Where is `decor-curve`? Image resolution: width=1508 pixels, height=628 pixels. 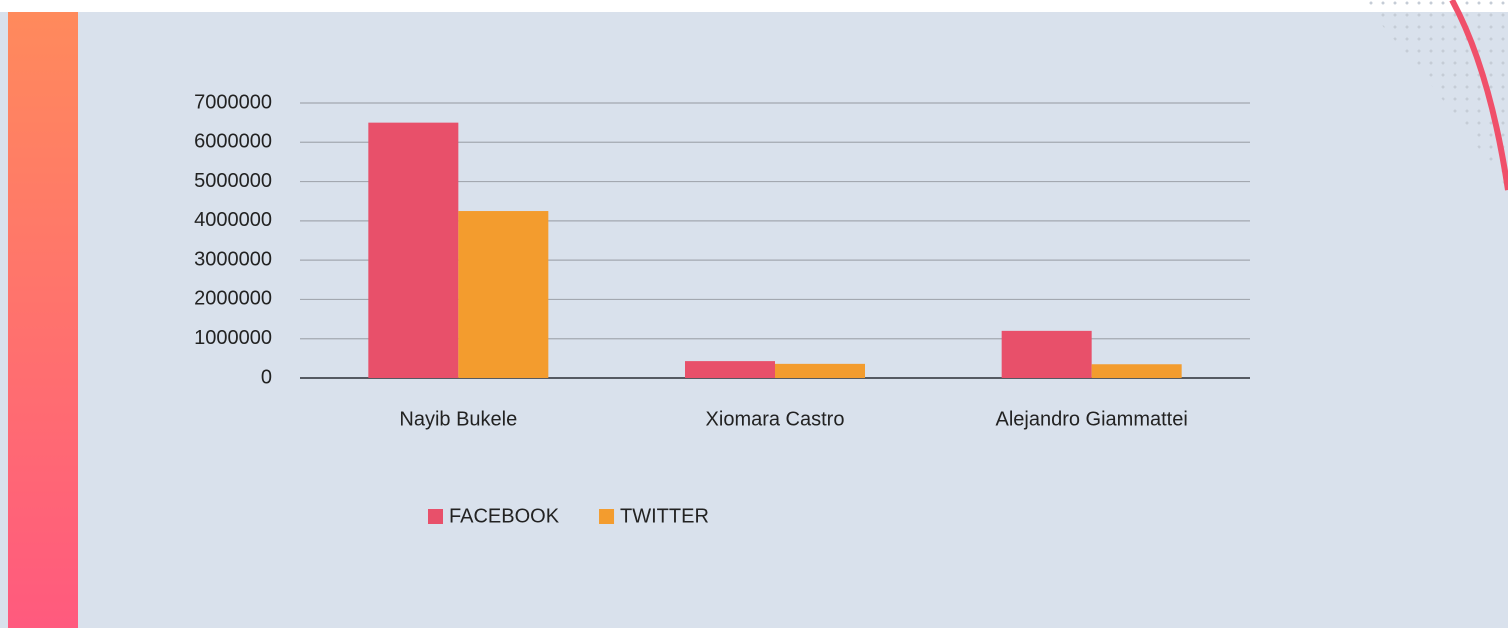 decor-curve is located at coordinates (1478, 95).